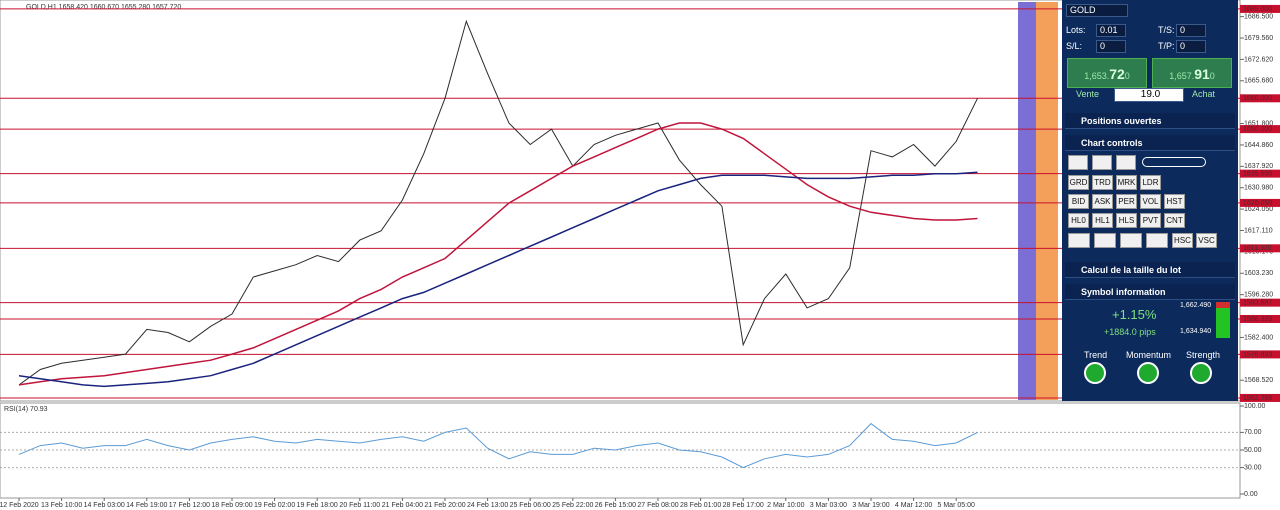 The width and height of the screenshot is (1280, 510). I want to click on toggle-button: PVT, so click(1150, 220).